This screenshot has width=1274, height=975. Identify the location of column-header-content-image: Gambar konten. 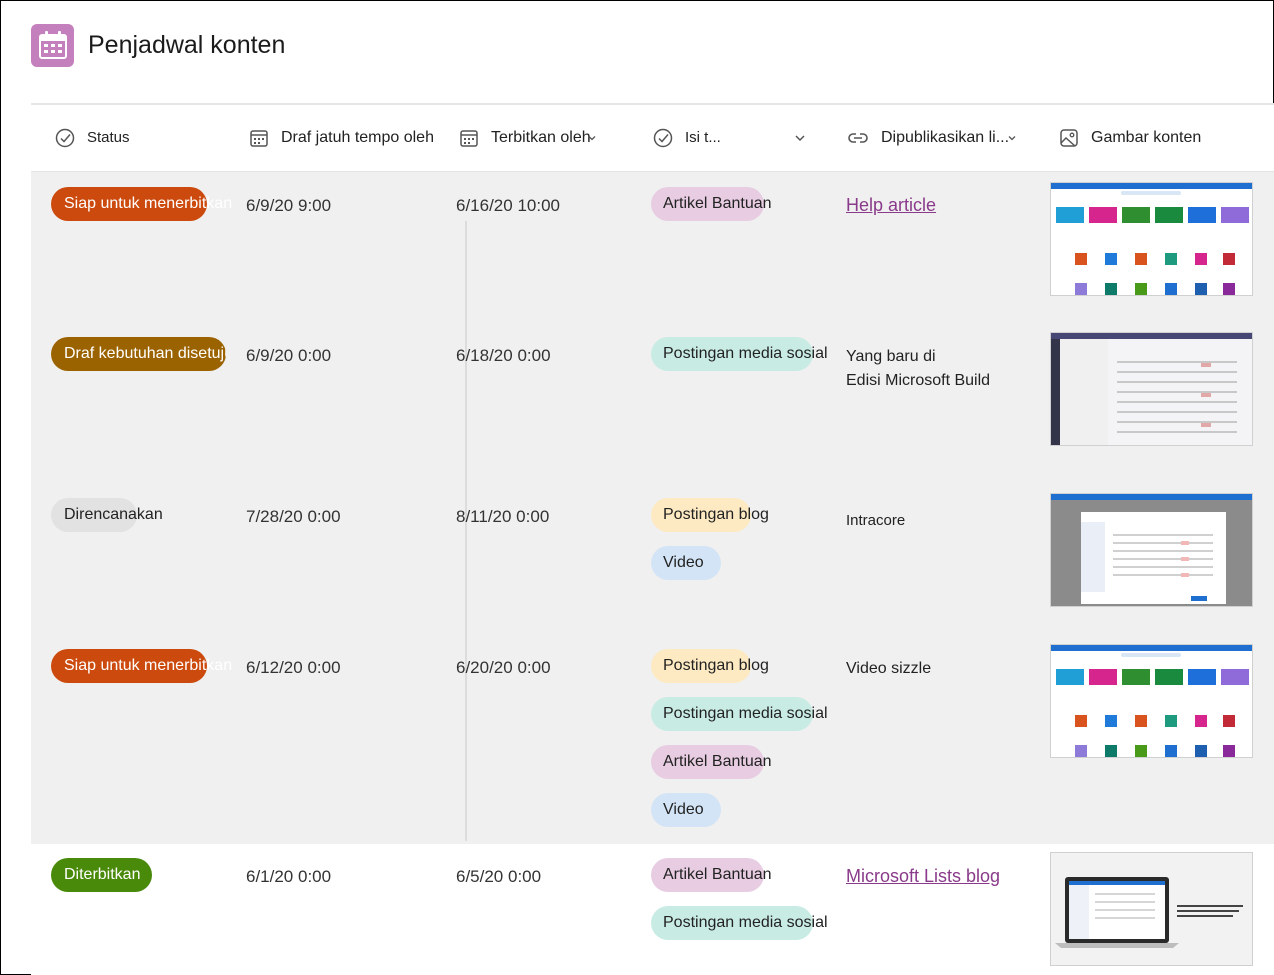
(1130, 137).